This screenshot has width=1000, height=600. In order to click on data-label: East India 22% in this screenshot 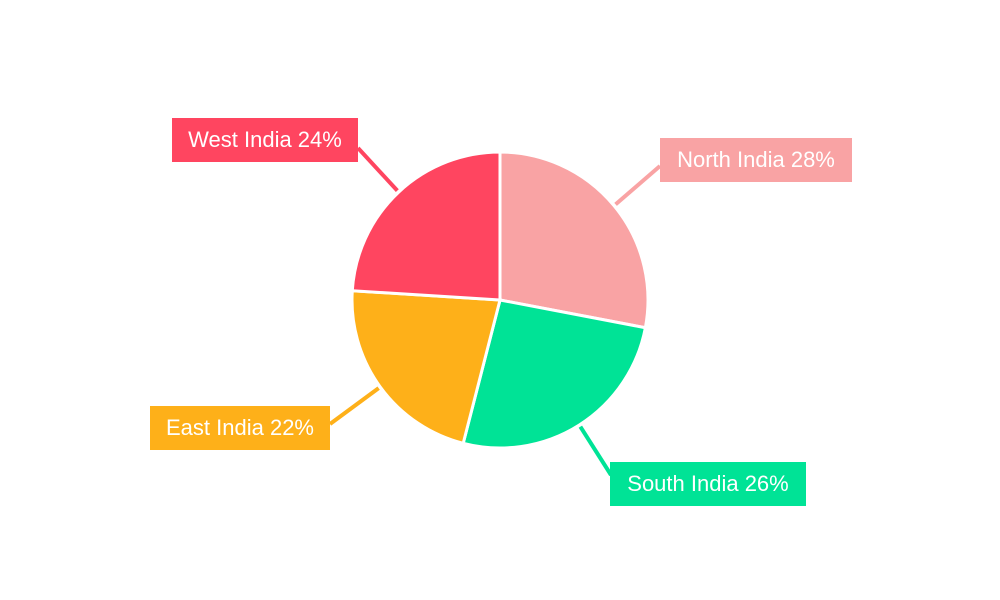, I will do `click(240, 427)`.